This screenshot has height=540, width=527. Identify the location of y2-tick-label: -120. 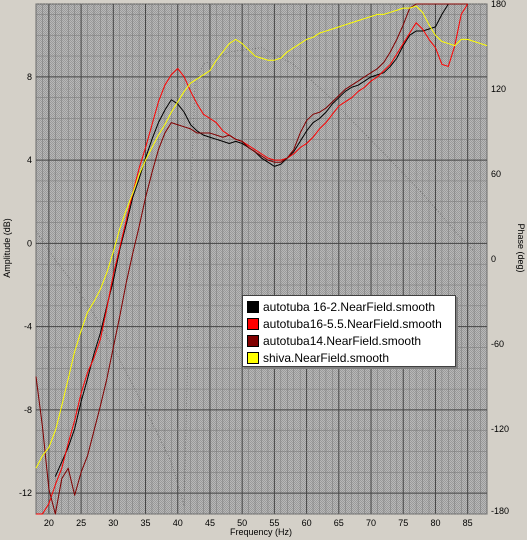
(500, 429).